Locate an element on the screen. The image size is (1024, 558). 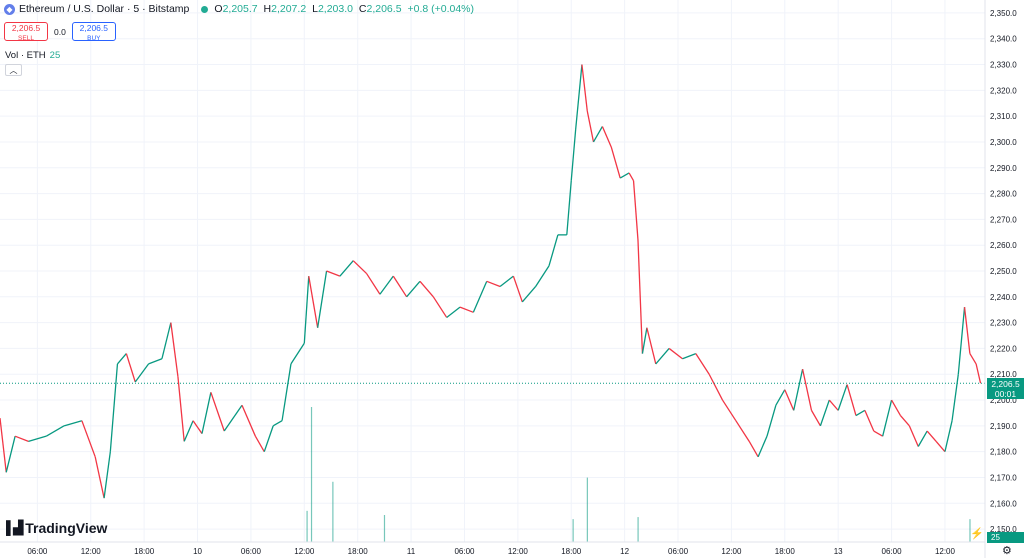
close-label: C is located at coordinates (362, 9).